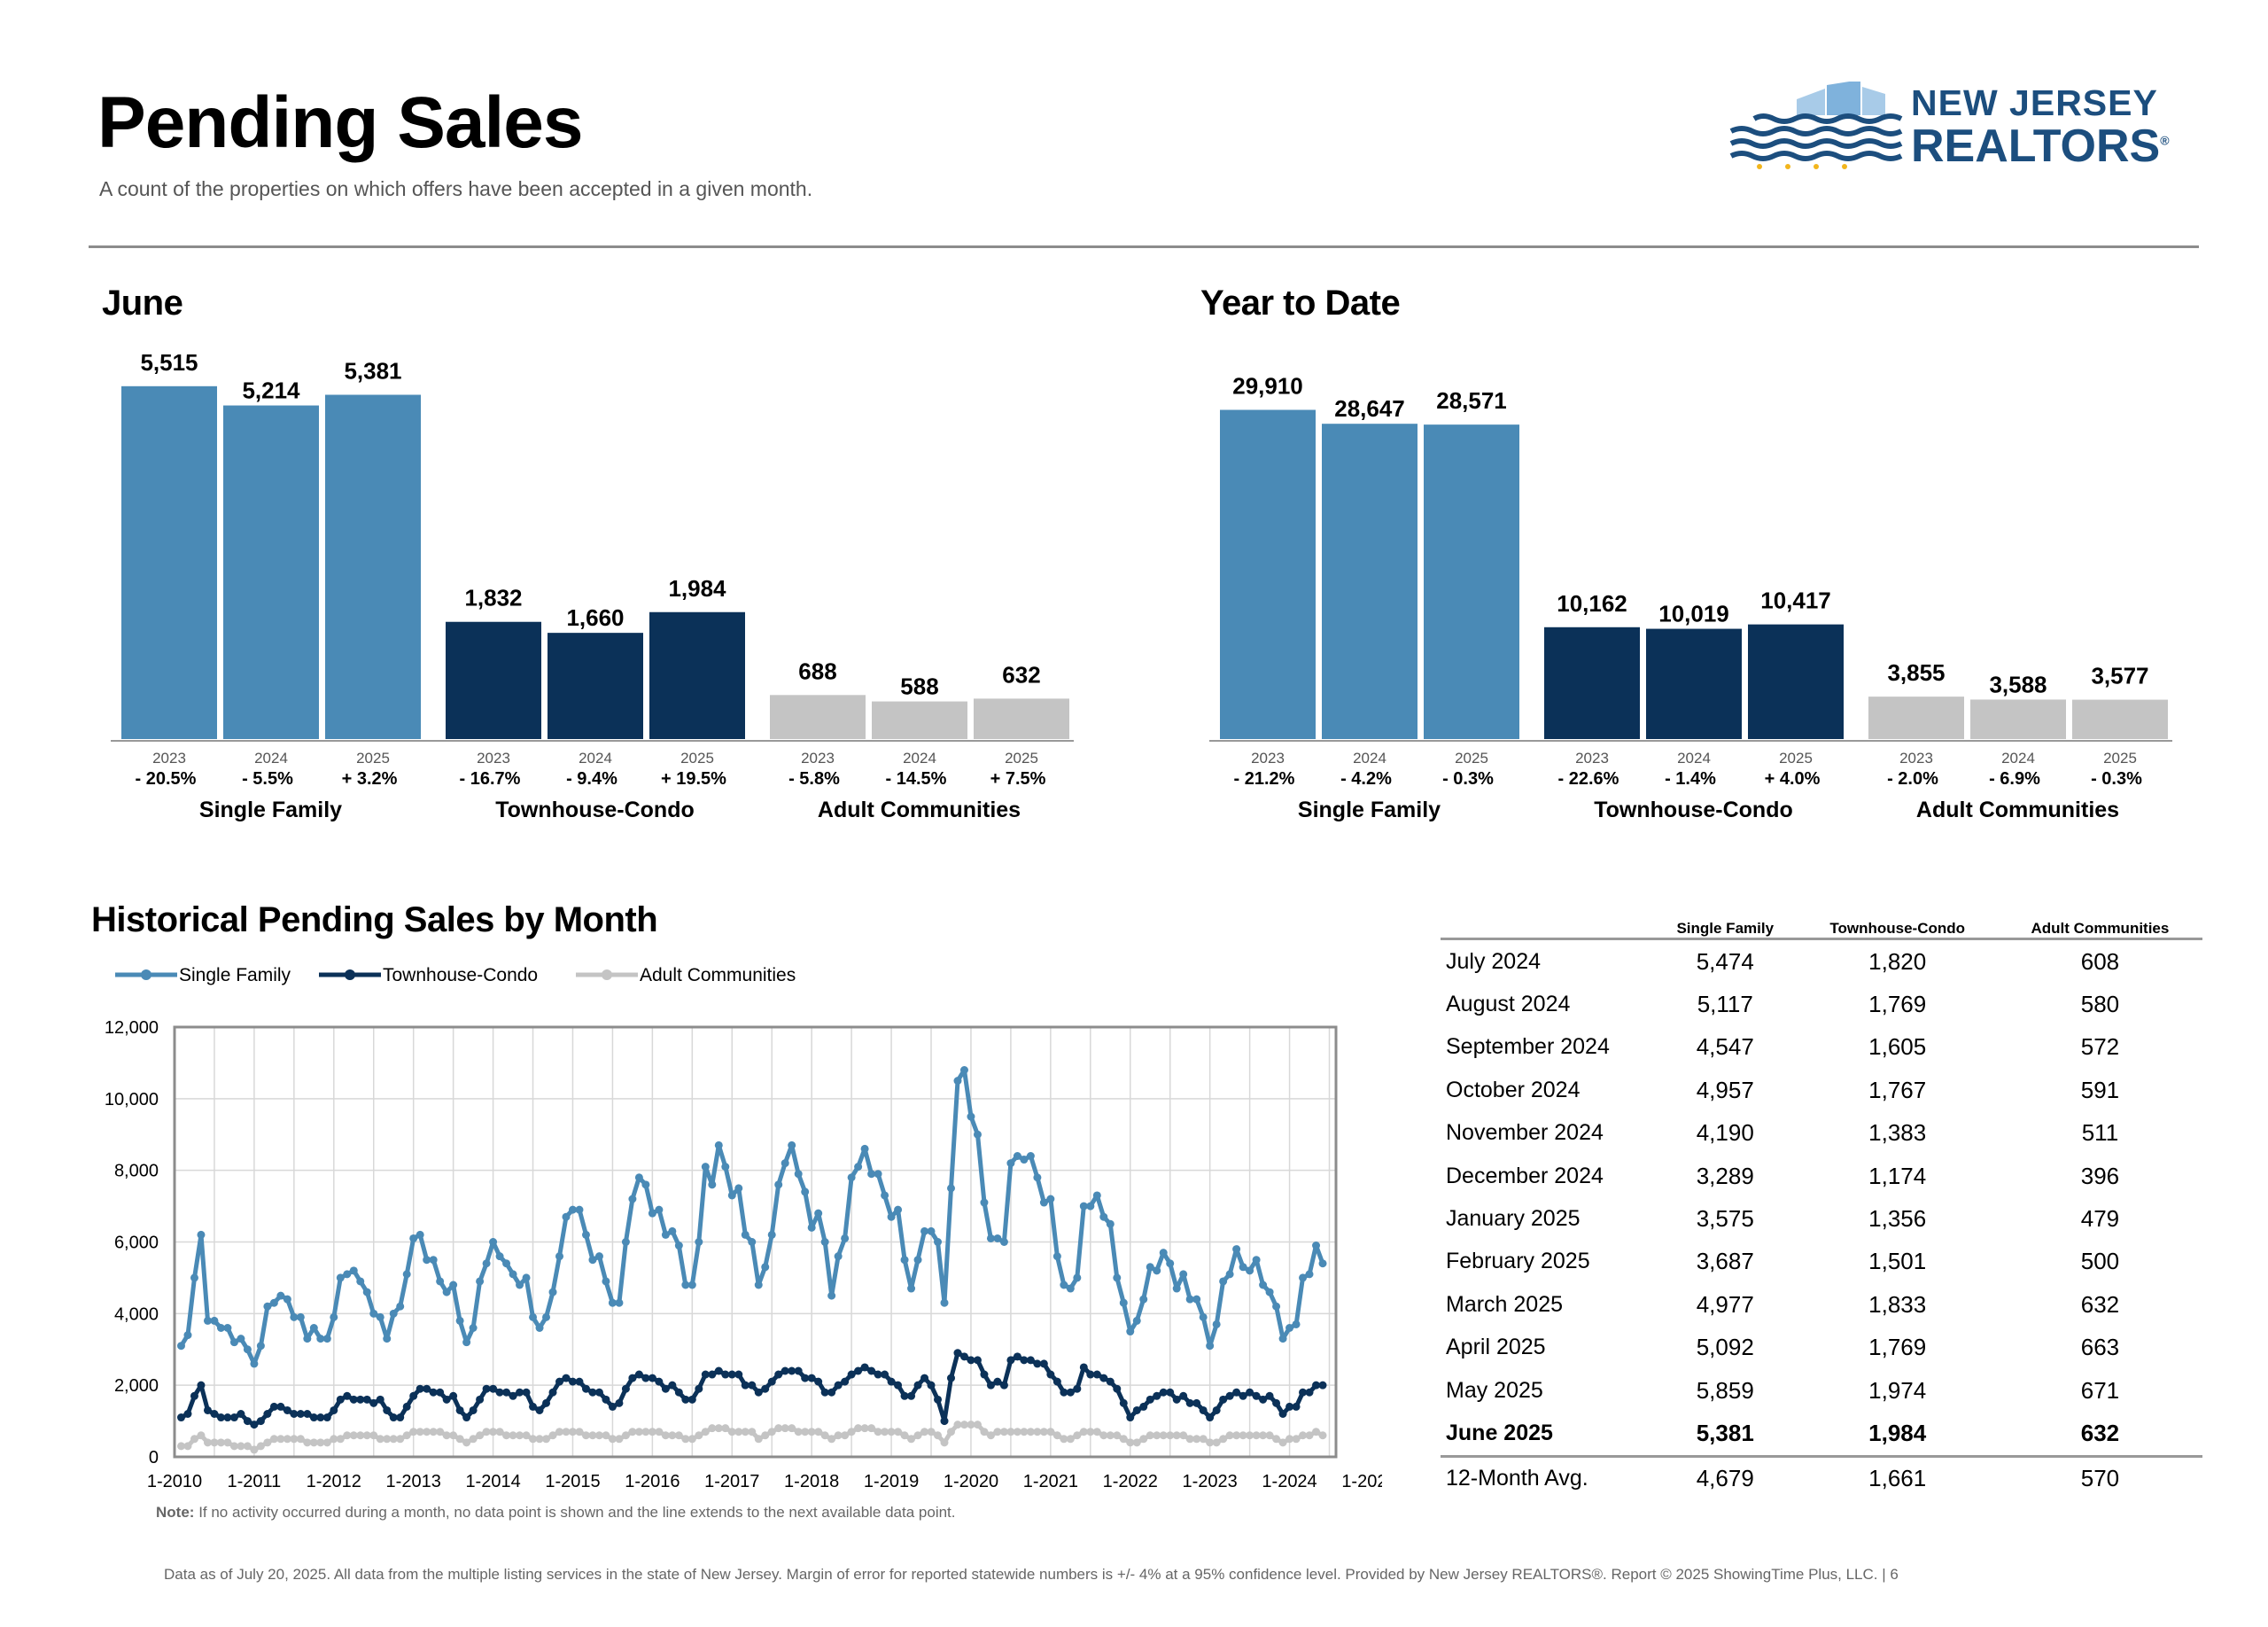 The height and width of the screenshot is (1627, 2268). Describe the element at coordinates (1725, 1261) in the screenshot. I see `single-family-cell: 3,687` at that location.